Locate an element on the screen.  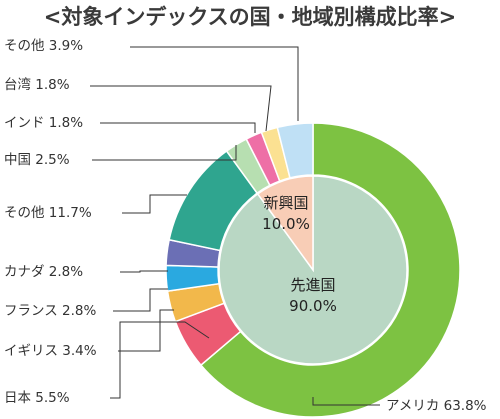
outer-label-7: インド 1.8% is located at coordinates (43, 123).